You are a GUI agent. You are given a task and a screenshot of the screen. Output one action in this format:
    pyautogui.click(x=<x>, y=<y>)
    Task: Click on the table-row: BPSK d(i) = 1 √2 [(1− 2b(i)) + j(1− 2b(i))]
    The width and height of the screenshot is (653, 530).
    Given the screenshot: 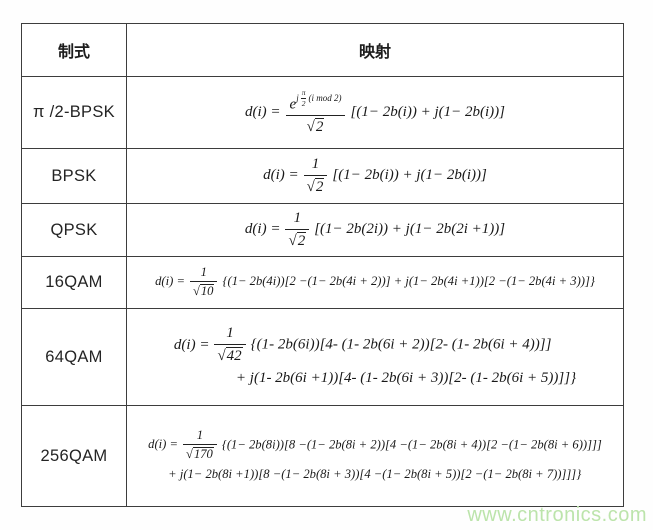 What is the action you would take?
    pyautogui.click(x=322, y=176)
    